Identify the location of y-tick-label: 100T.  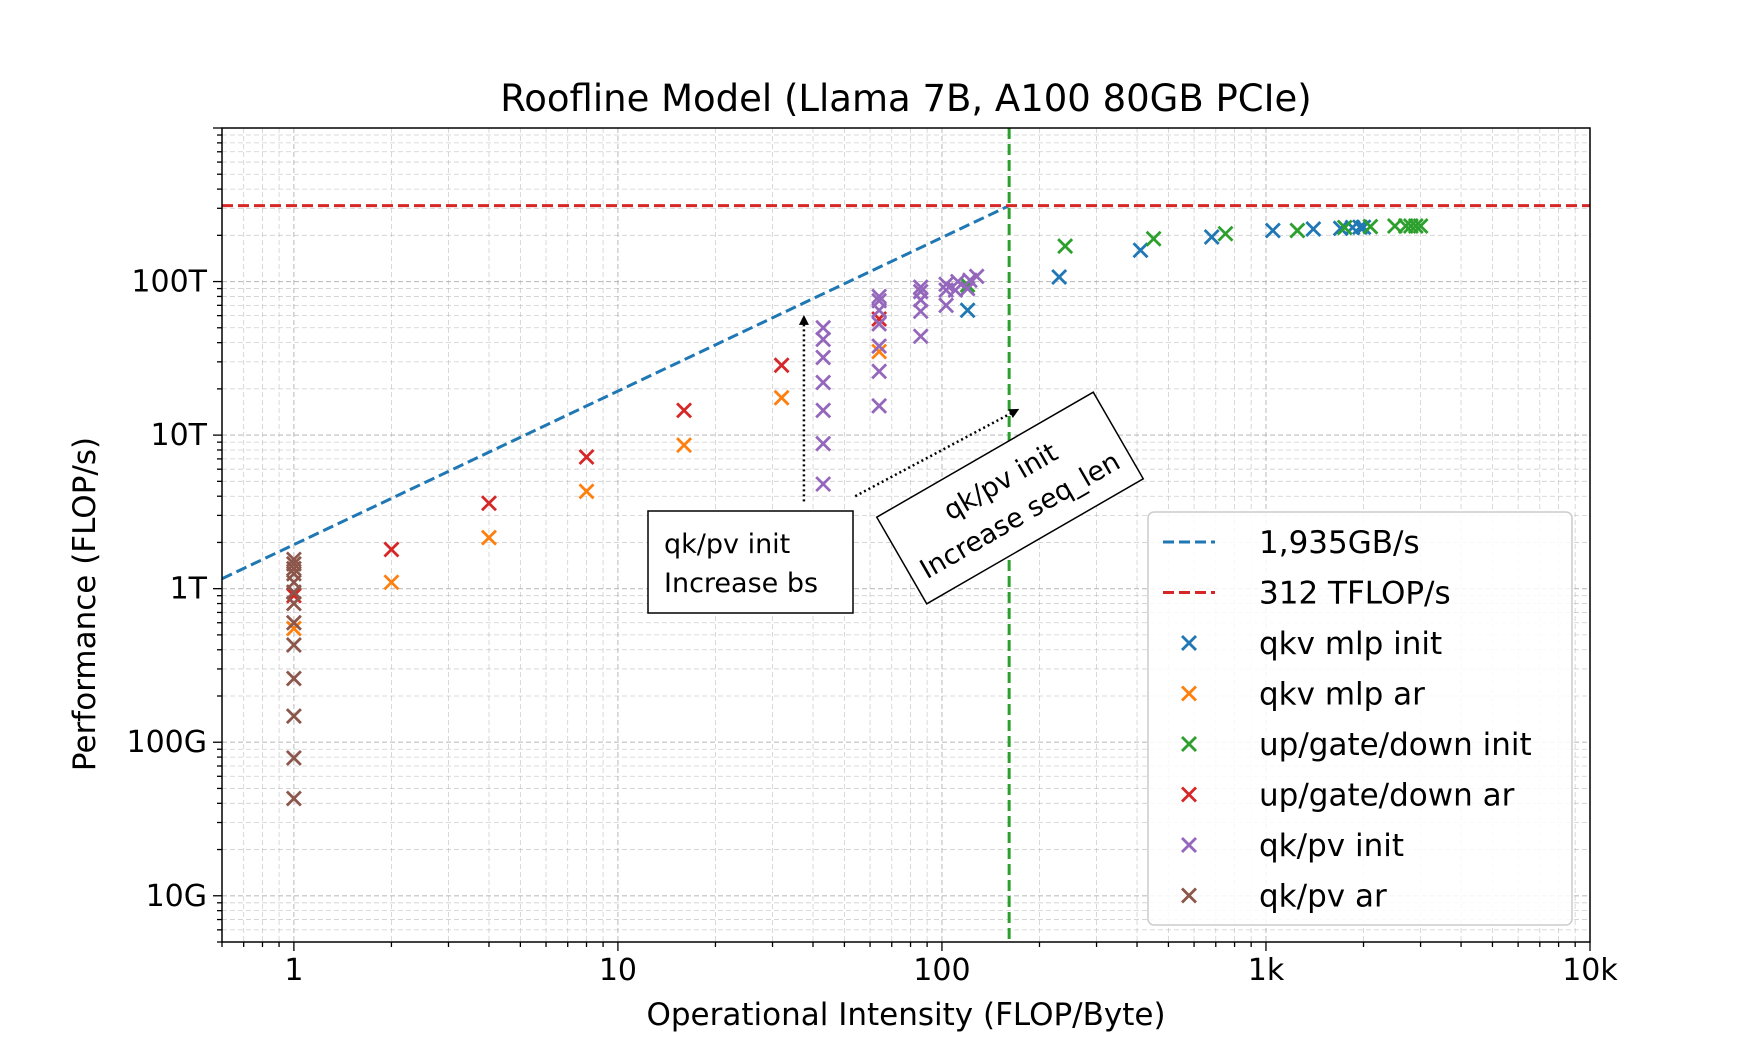
(169, 282).